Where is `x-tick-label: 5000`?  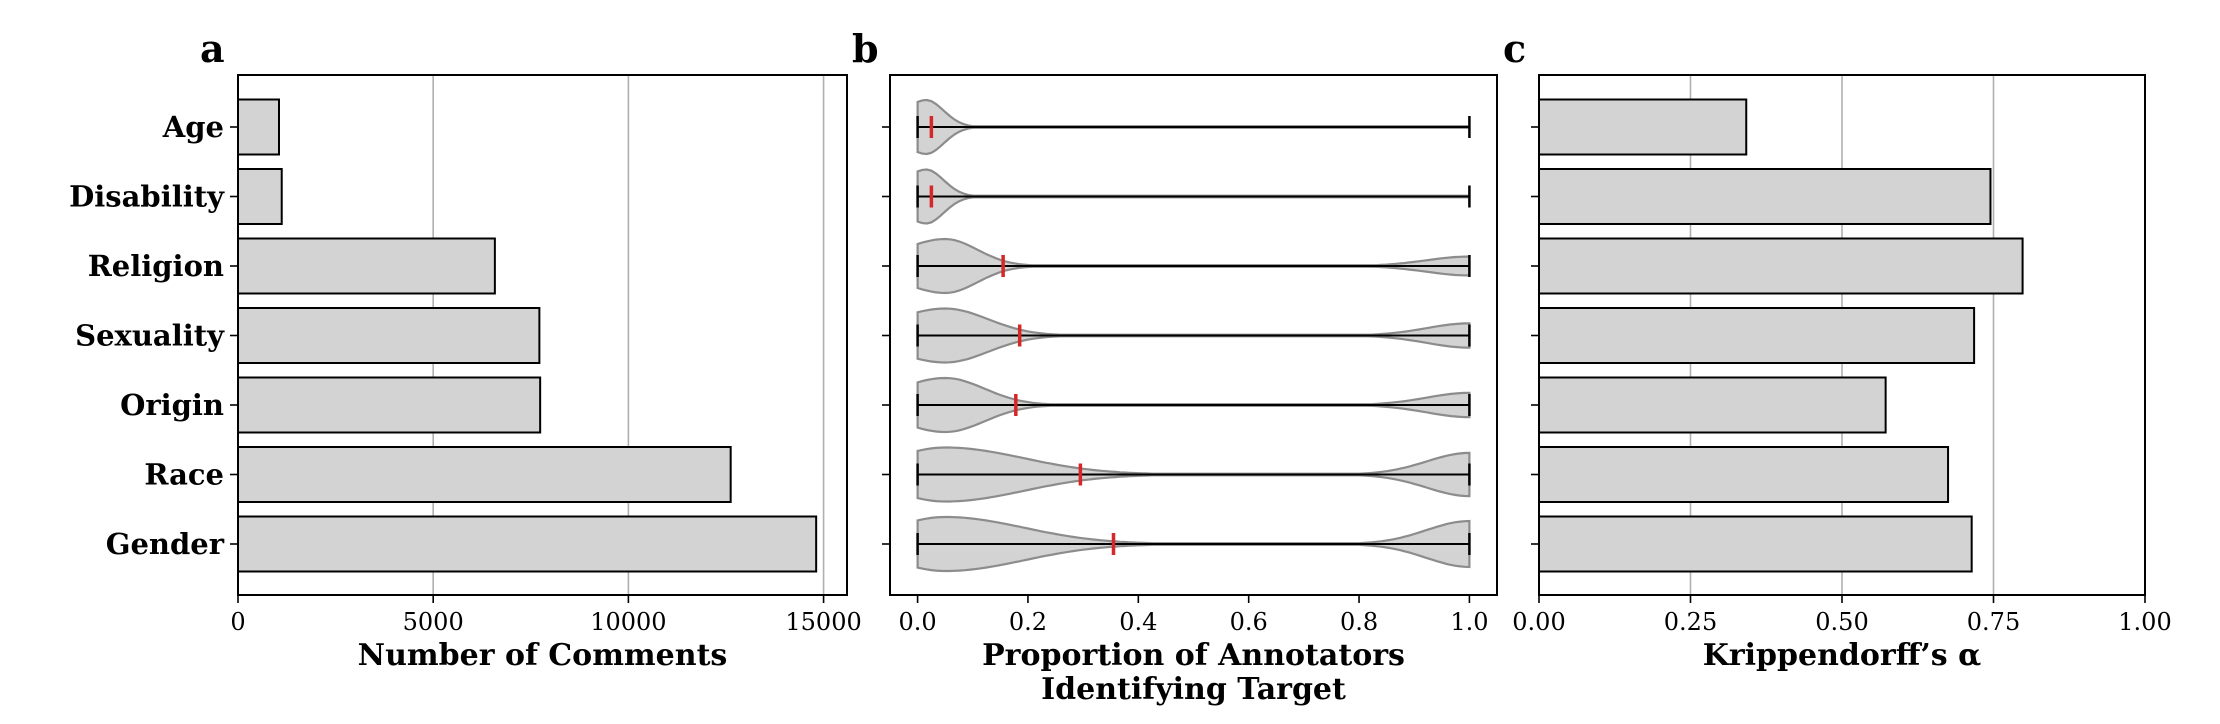 x-tick-label: 5000 is located at coordinates (433, 622).